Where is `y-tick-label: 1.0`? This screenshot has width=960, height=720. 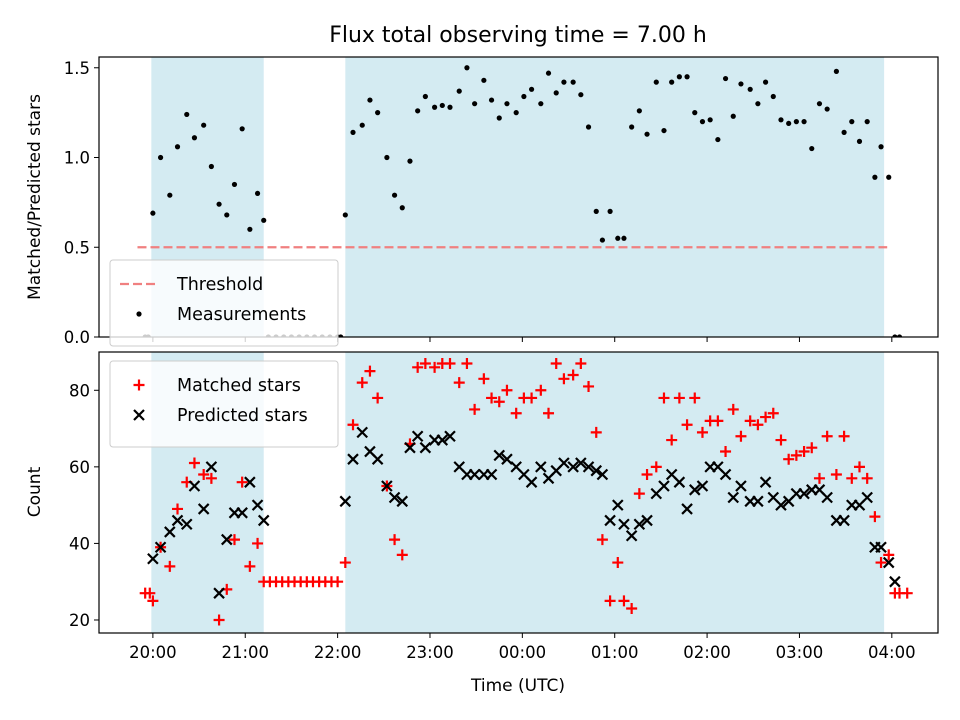
y-tick-label: 1.0 is located at coordinates (77, 158).